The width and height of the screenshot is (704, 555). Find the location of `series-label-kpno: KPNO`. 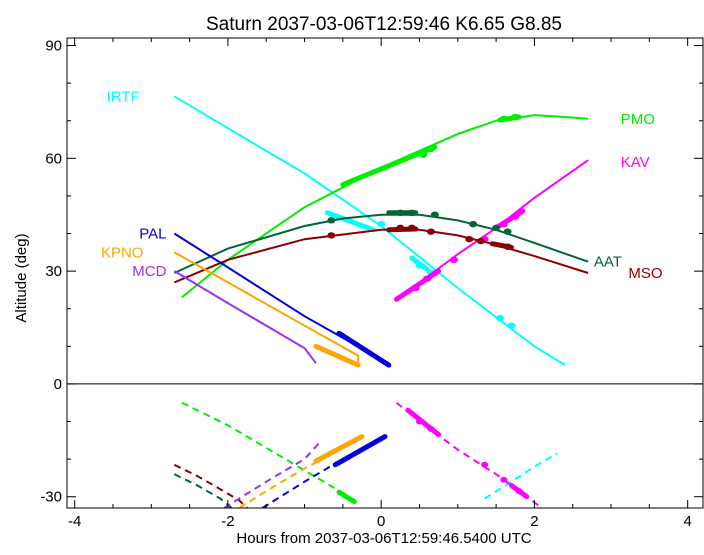

series-label-kpno: KPNO is located at coordinates (122, 252).